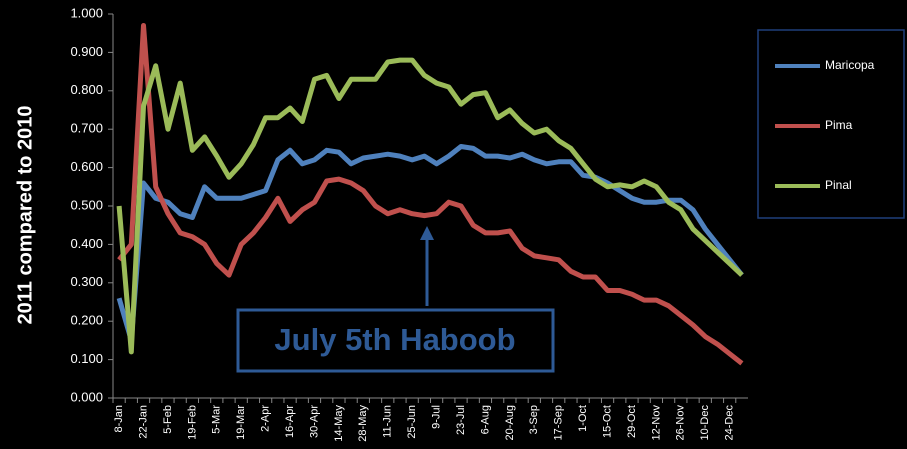 This screenshot has width=907, height=449. What do you see at coordinates (192, 422) in the screenshot?
I see `x-tick-label: 19-Feb` at bounding box center [192, 422].